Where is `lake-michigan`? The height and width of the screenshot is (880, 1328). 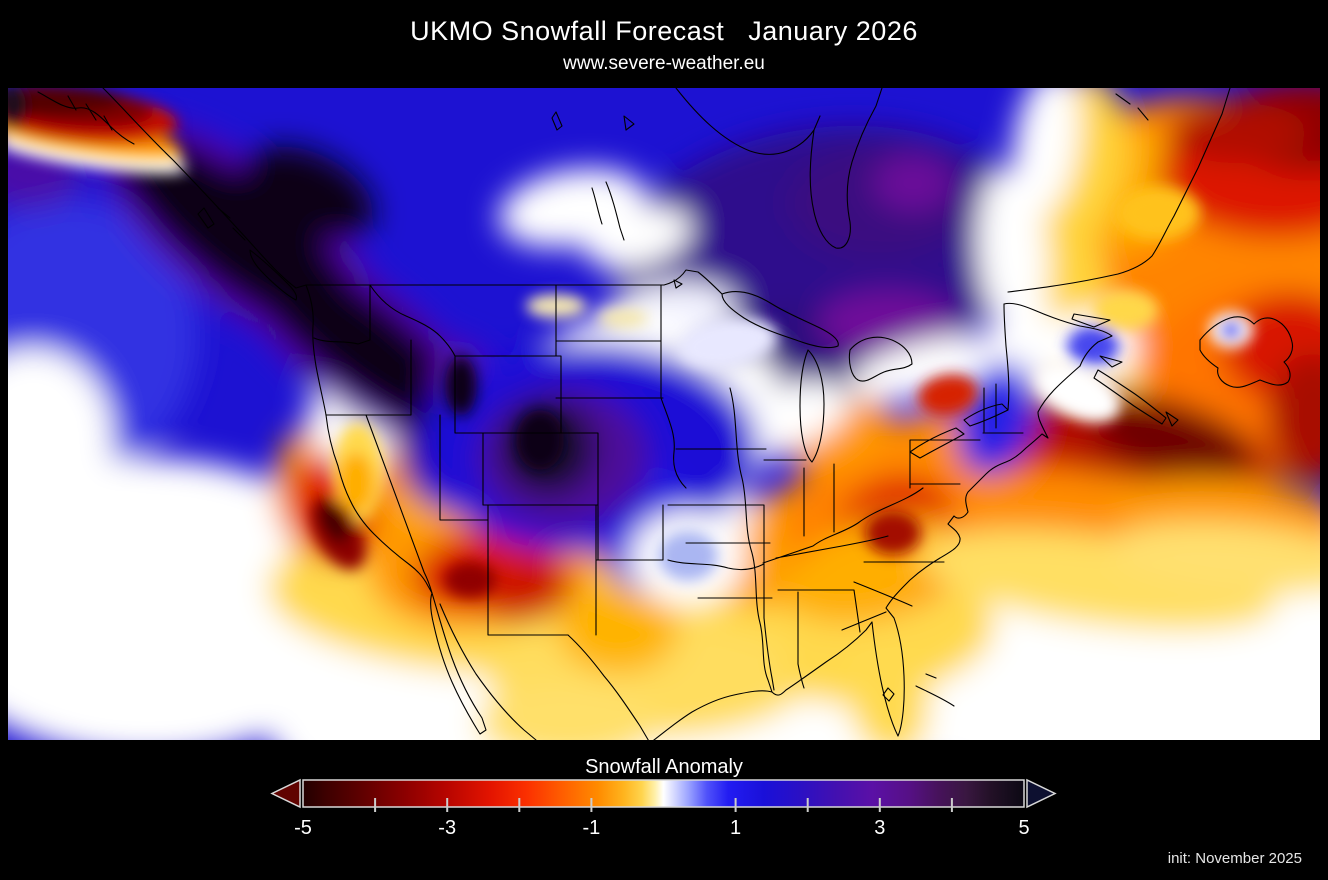
lake-michigan is located at coordinates (812, 406).